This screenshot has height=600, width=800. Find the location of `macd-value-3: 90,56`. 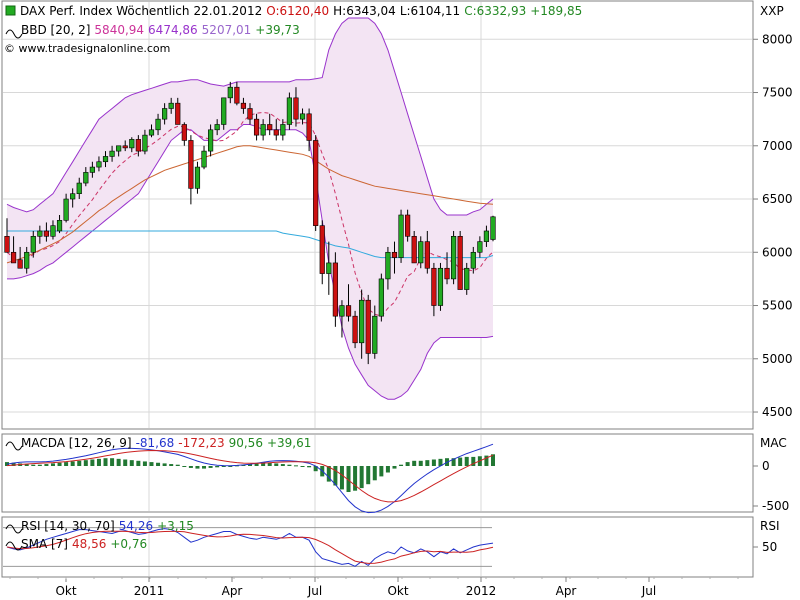

macd-value-3: 90,56 is located at coordinates (246, 443).